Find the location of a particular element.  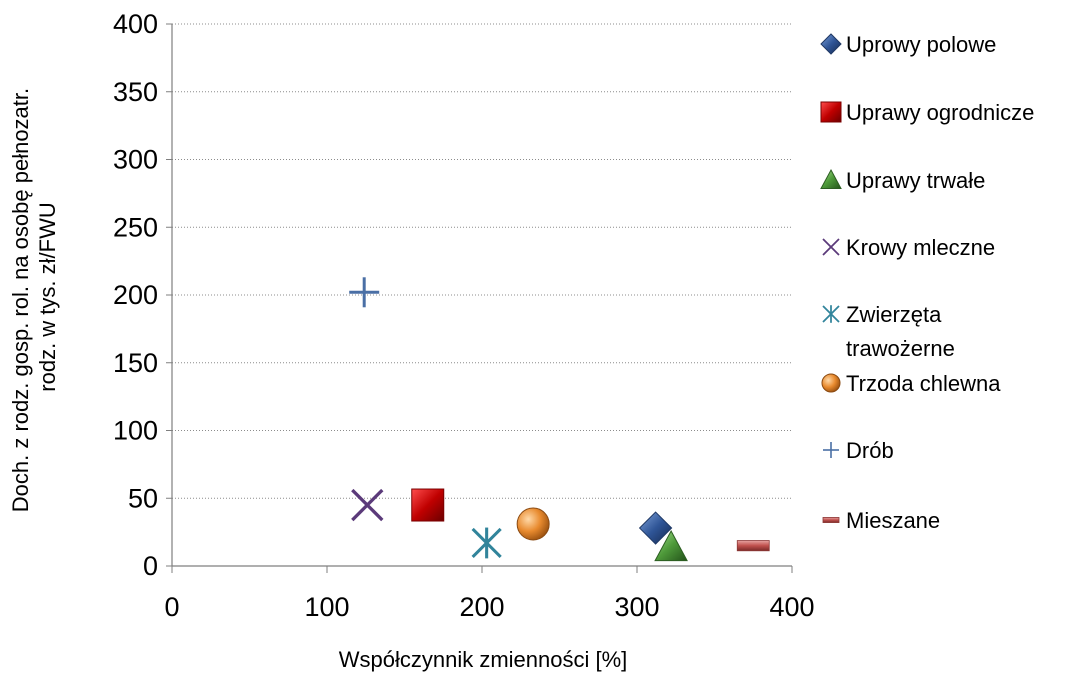

legend-label-4-line-1: trawożerne is located at coordinates (900, 348).